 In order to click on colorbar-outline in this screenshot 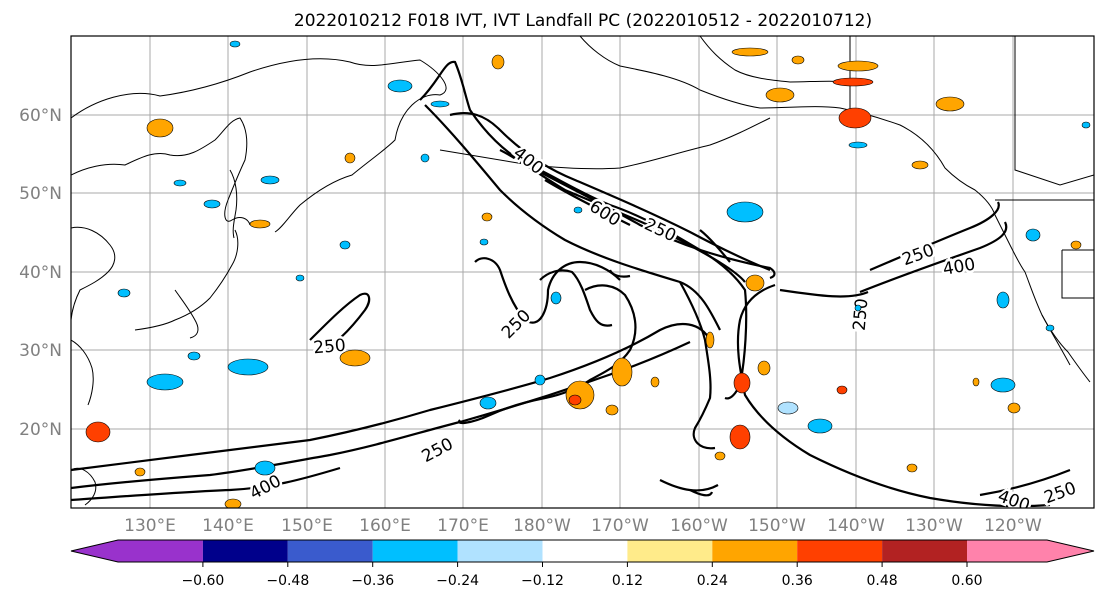, I will do `click(582, 551)`.